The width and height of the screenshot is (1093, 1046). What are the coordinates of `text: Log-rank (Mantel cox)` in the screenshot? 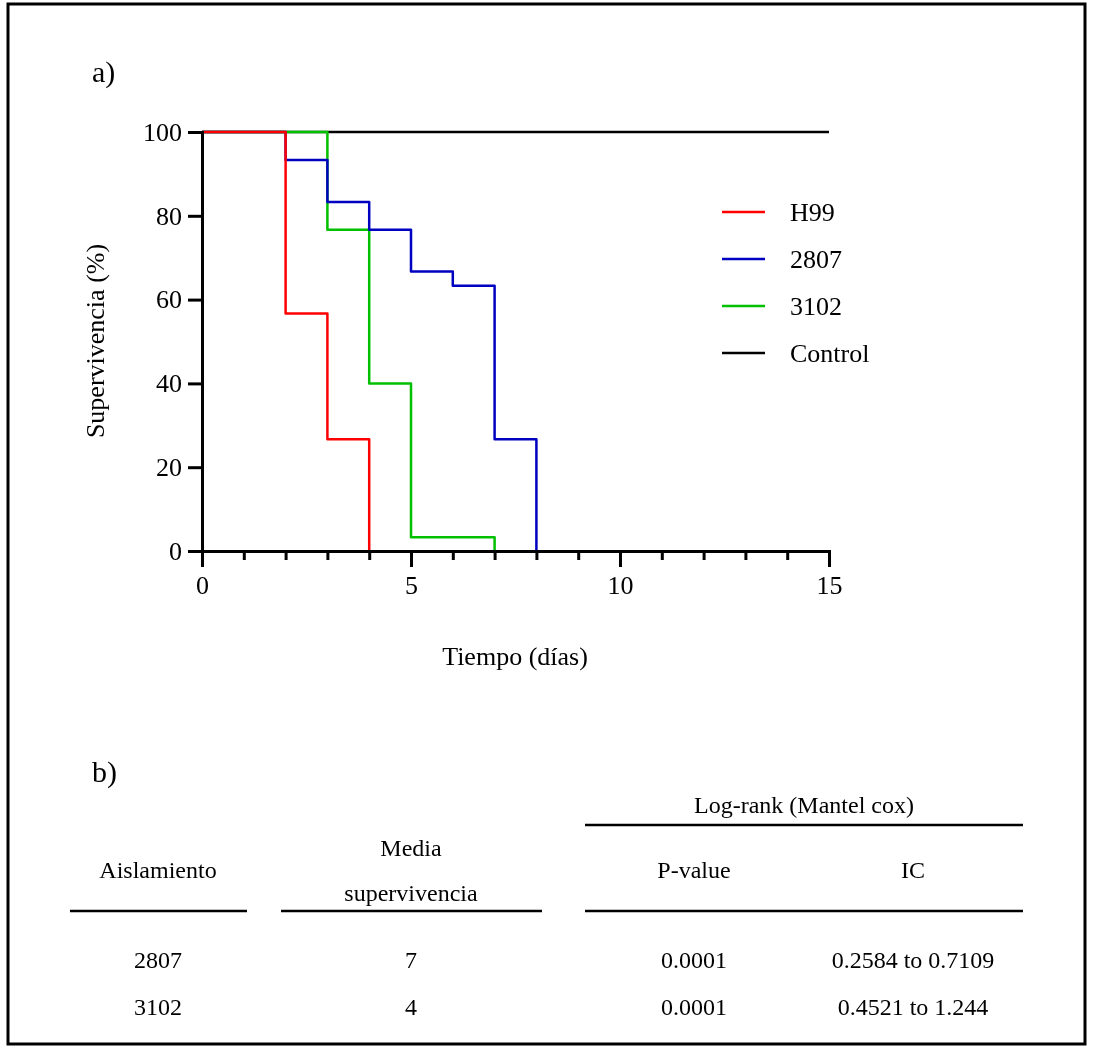 It's located at (804, 805).